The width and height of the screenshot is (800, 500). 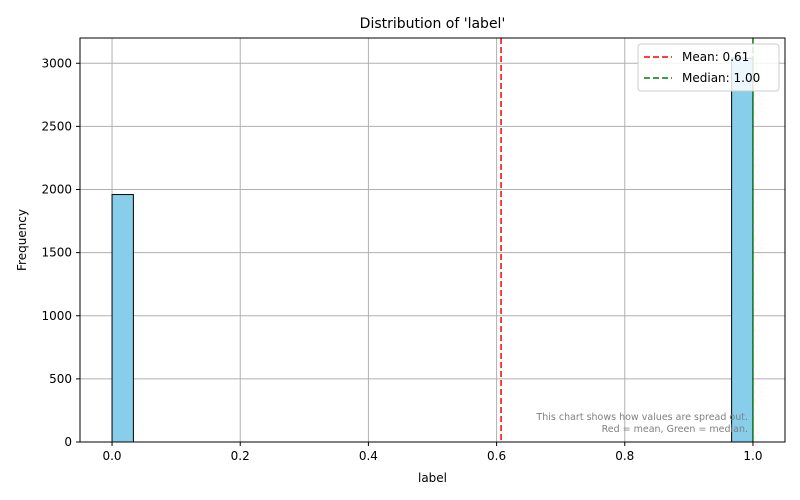 What do you see at coordinates (111, 456) in the screenshot?
I see `x-tick-label: 0.0` at bounding box center [111, 456].